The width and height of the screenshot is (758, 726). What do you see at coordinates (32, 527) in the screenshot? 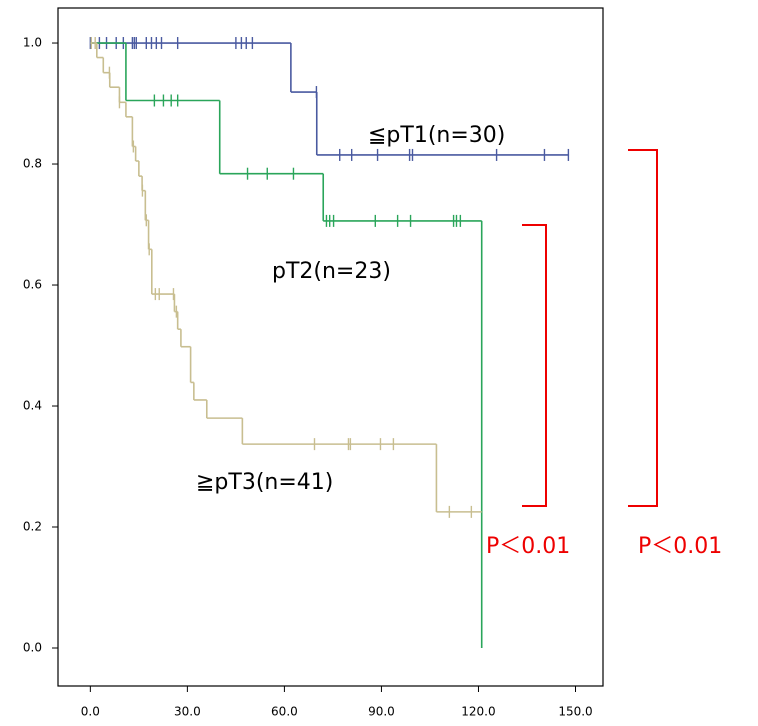
I see `y-tick-label: 0.2` at bounding box center [32, 527].